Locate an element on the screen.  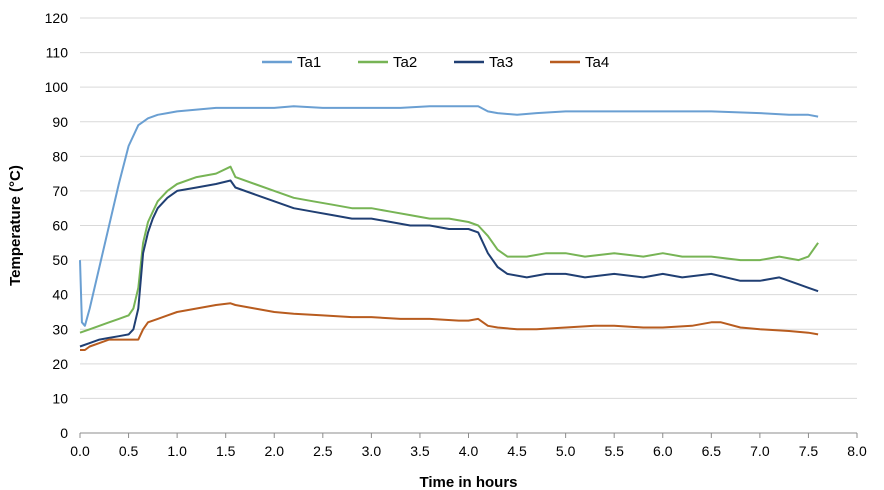
legend-label-ta3: Ta3 is located at coordinates (501, 62).